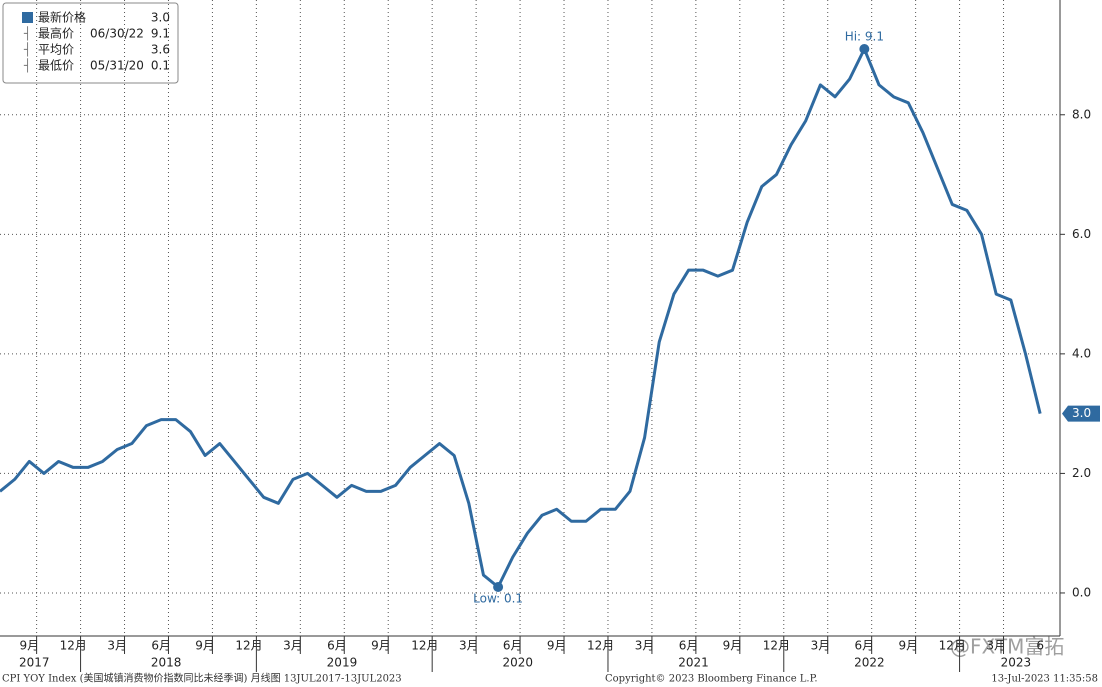  I want to click on y-tick-label: 2.0, so click(1081, 473).